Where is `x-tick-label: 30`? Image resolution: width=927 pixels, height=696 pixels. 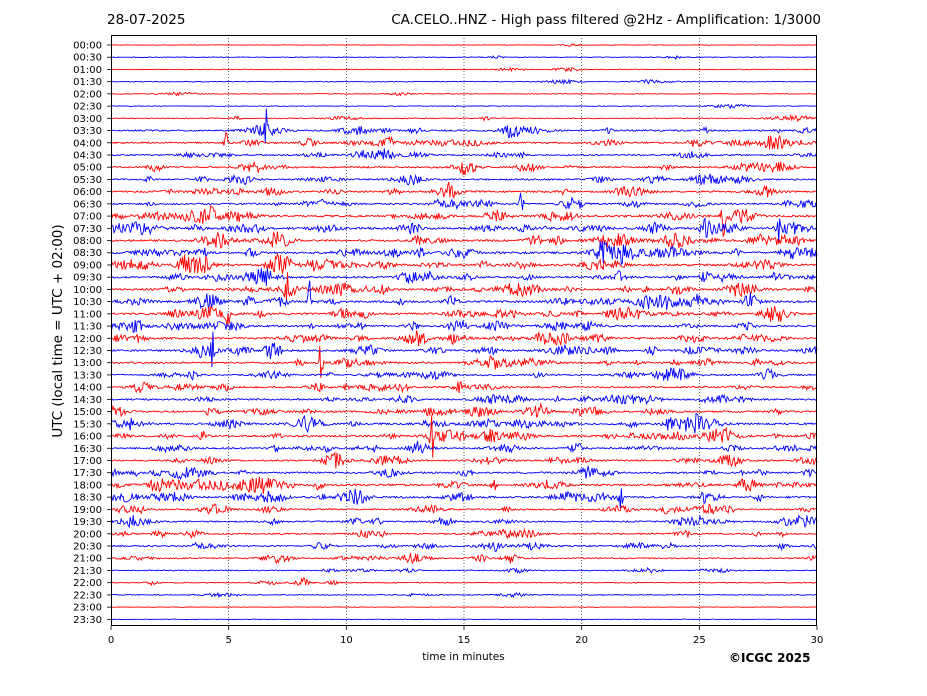 x-tick-label: 30 is located at coordinates (817, 640).